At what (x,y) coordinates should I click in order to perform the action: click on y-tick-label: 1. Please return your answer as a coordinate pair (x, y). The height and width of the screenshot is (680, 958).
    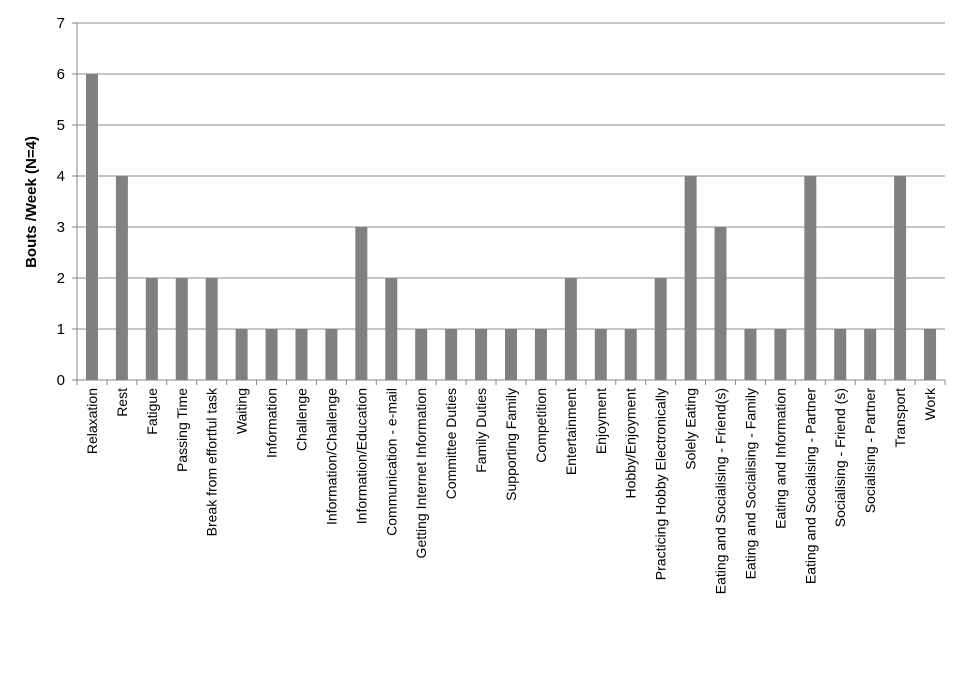
    Looking at the image, I should click on (61, 329).